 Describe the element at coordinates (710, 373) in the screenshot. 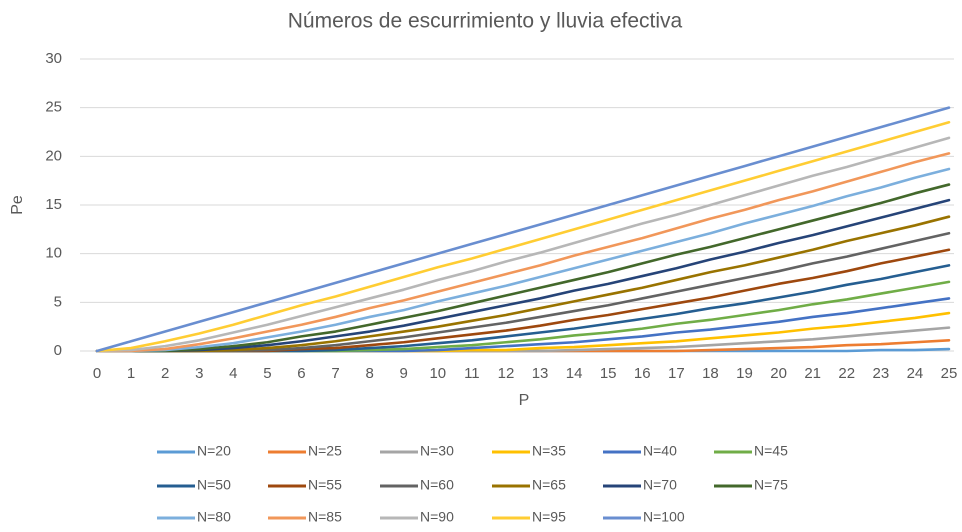

I see `x-tick-label: 18` at that location.